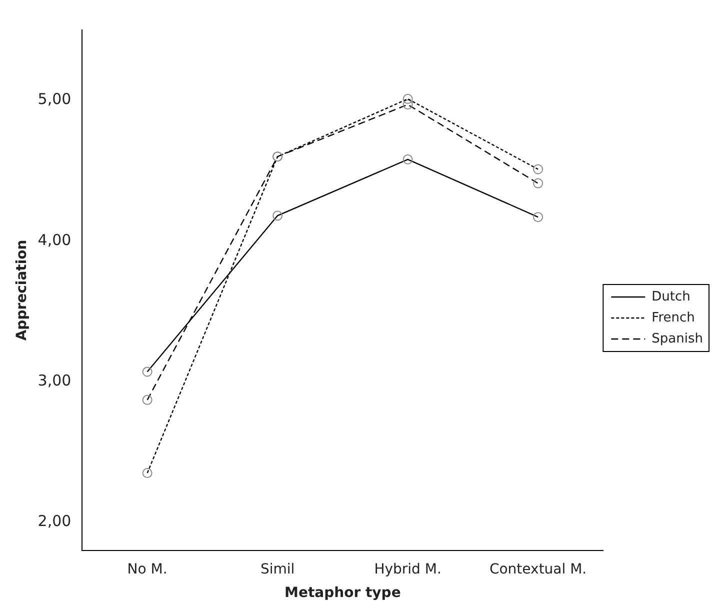  I want to click on legend-label: Spanish, so click(678, 338).